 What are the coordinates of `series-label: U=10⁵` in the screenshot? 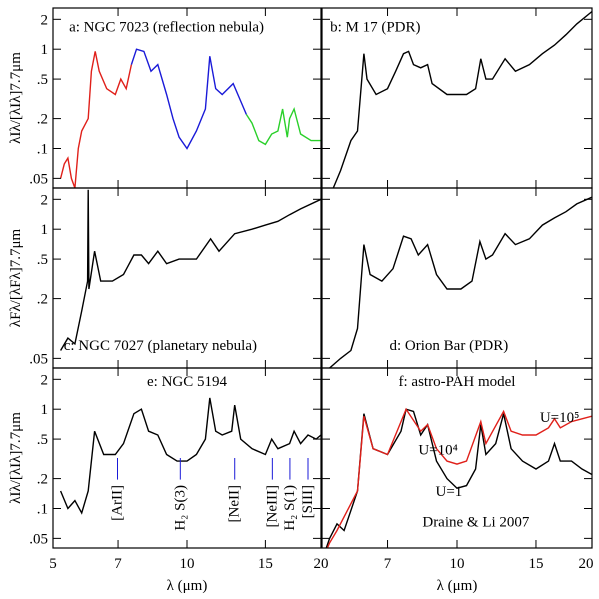 It's located at (560, 418).